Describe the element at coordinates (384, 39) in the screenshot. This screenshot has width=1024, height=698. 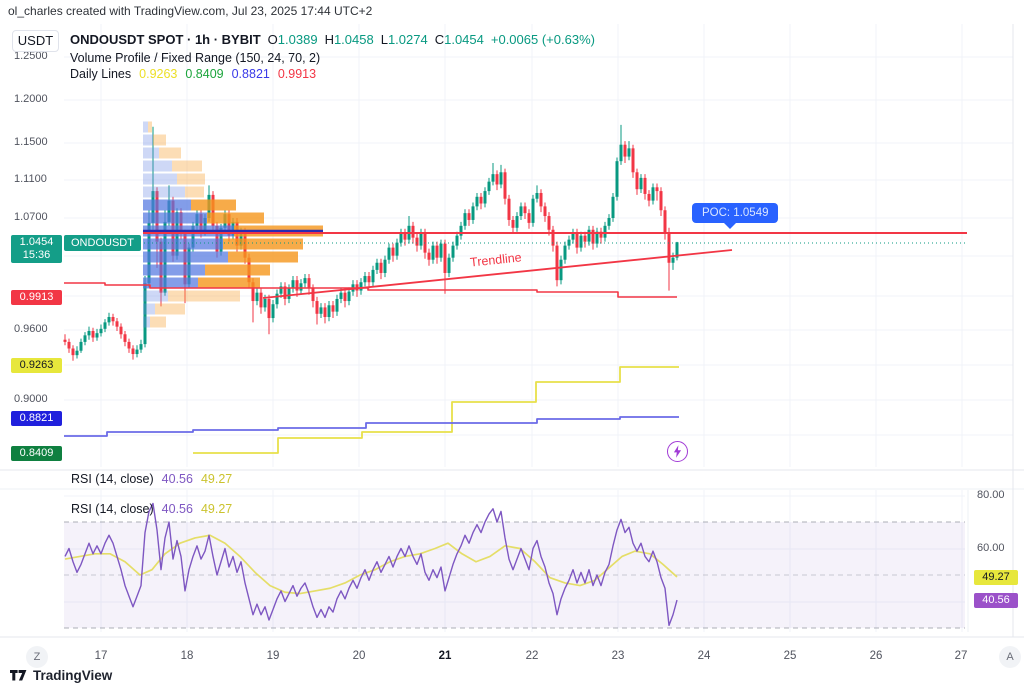
I see `low-label: L` at that location.